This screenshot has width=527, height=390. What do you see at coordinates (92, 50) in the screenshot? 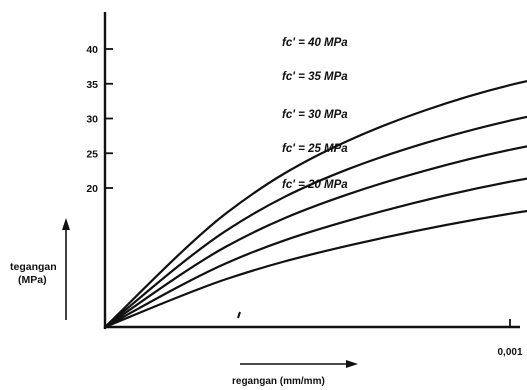
I see `y-tick-label-4: 40` at bounding box center [92, 50].